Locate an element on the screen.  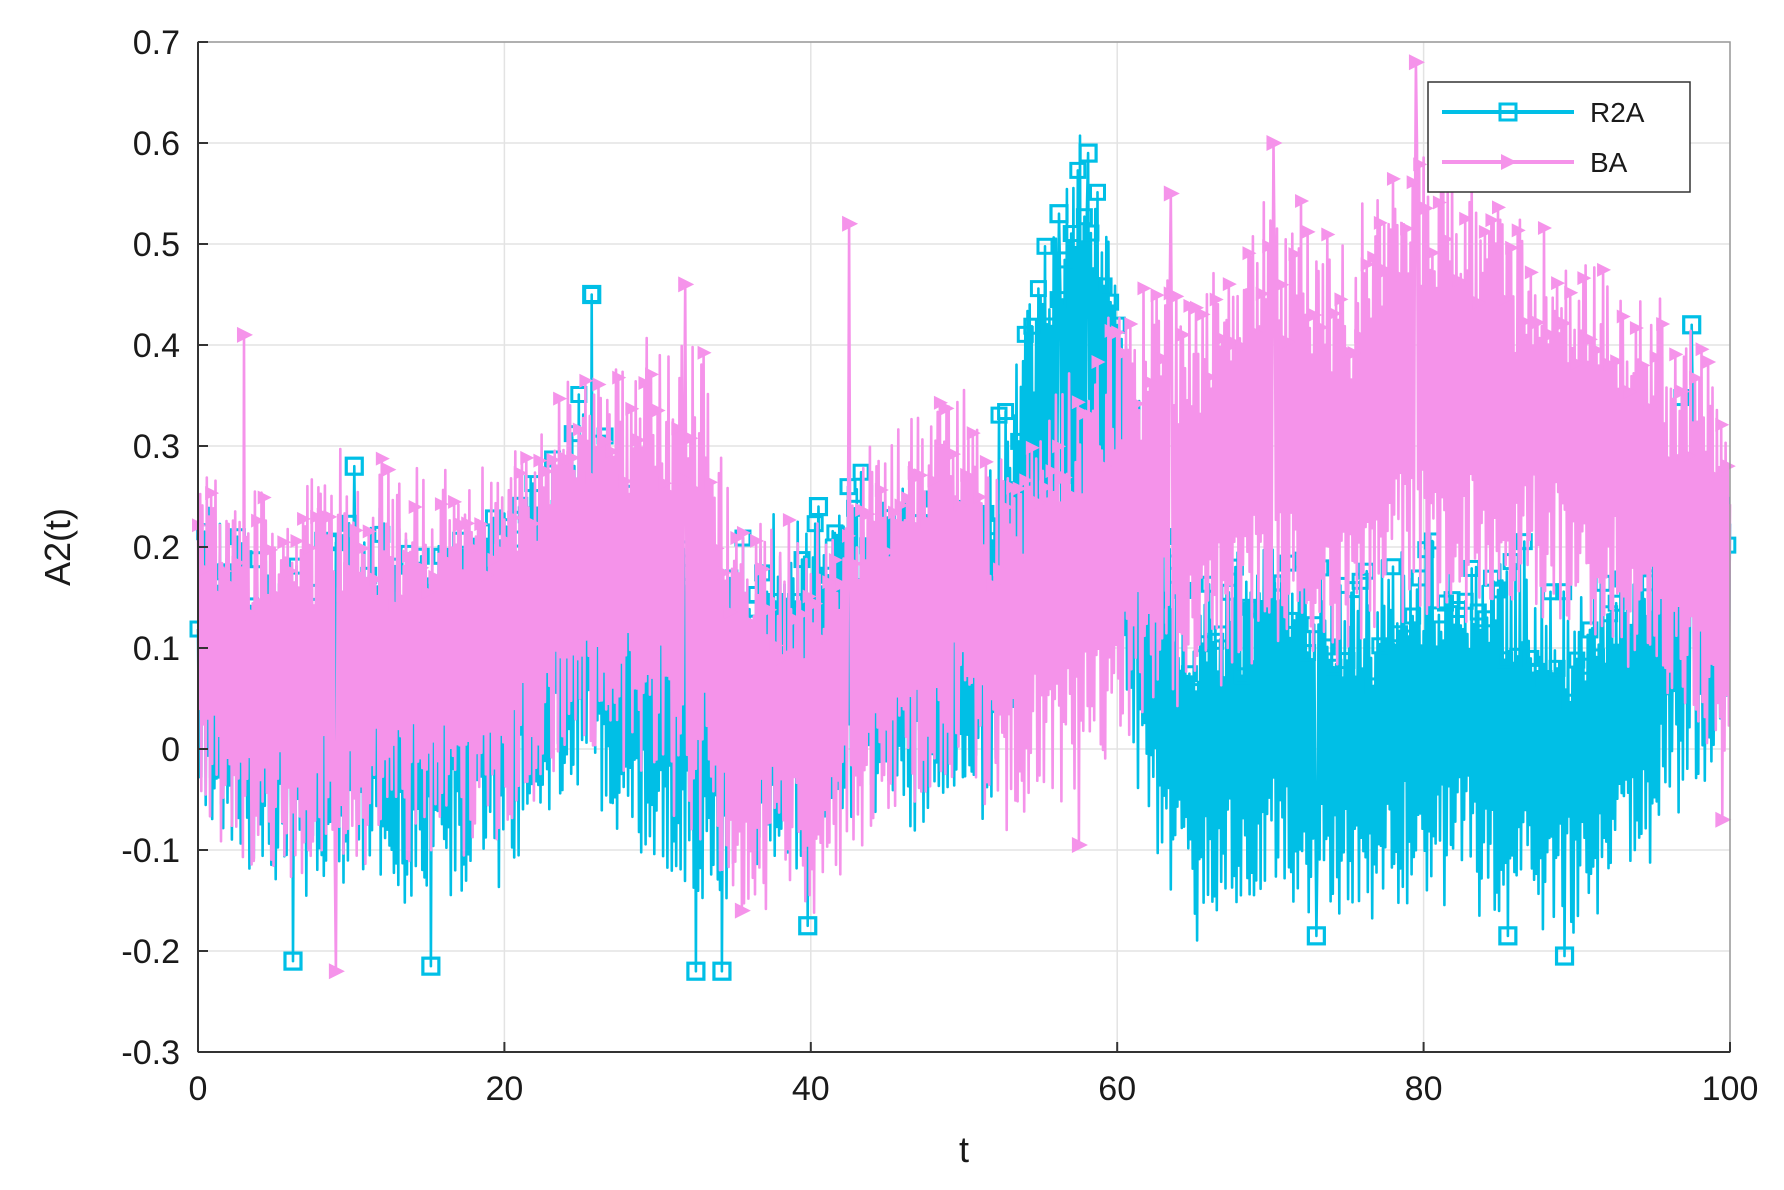
y-tick-label: -0.2 is located at coordinates (150, 952).